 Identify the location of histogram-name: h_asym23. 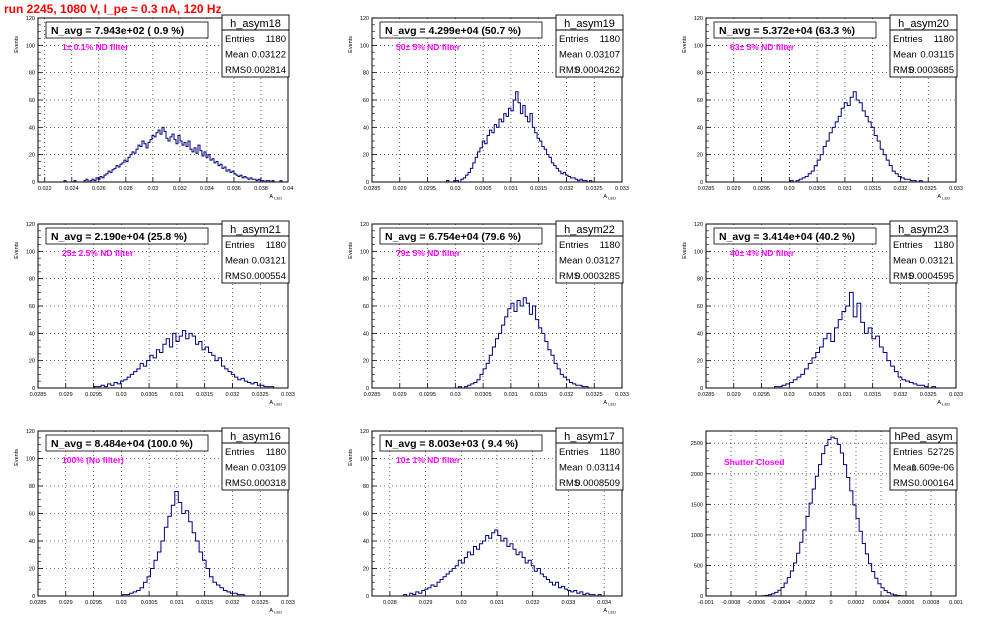
(923, 230).